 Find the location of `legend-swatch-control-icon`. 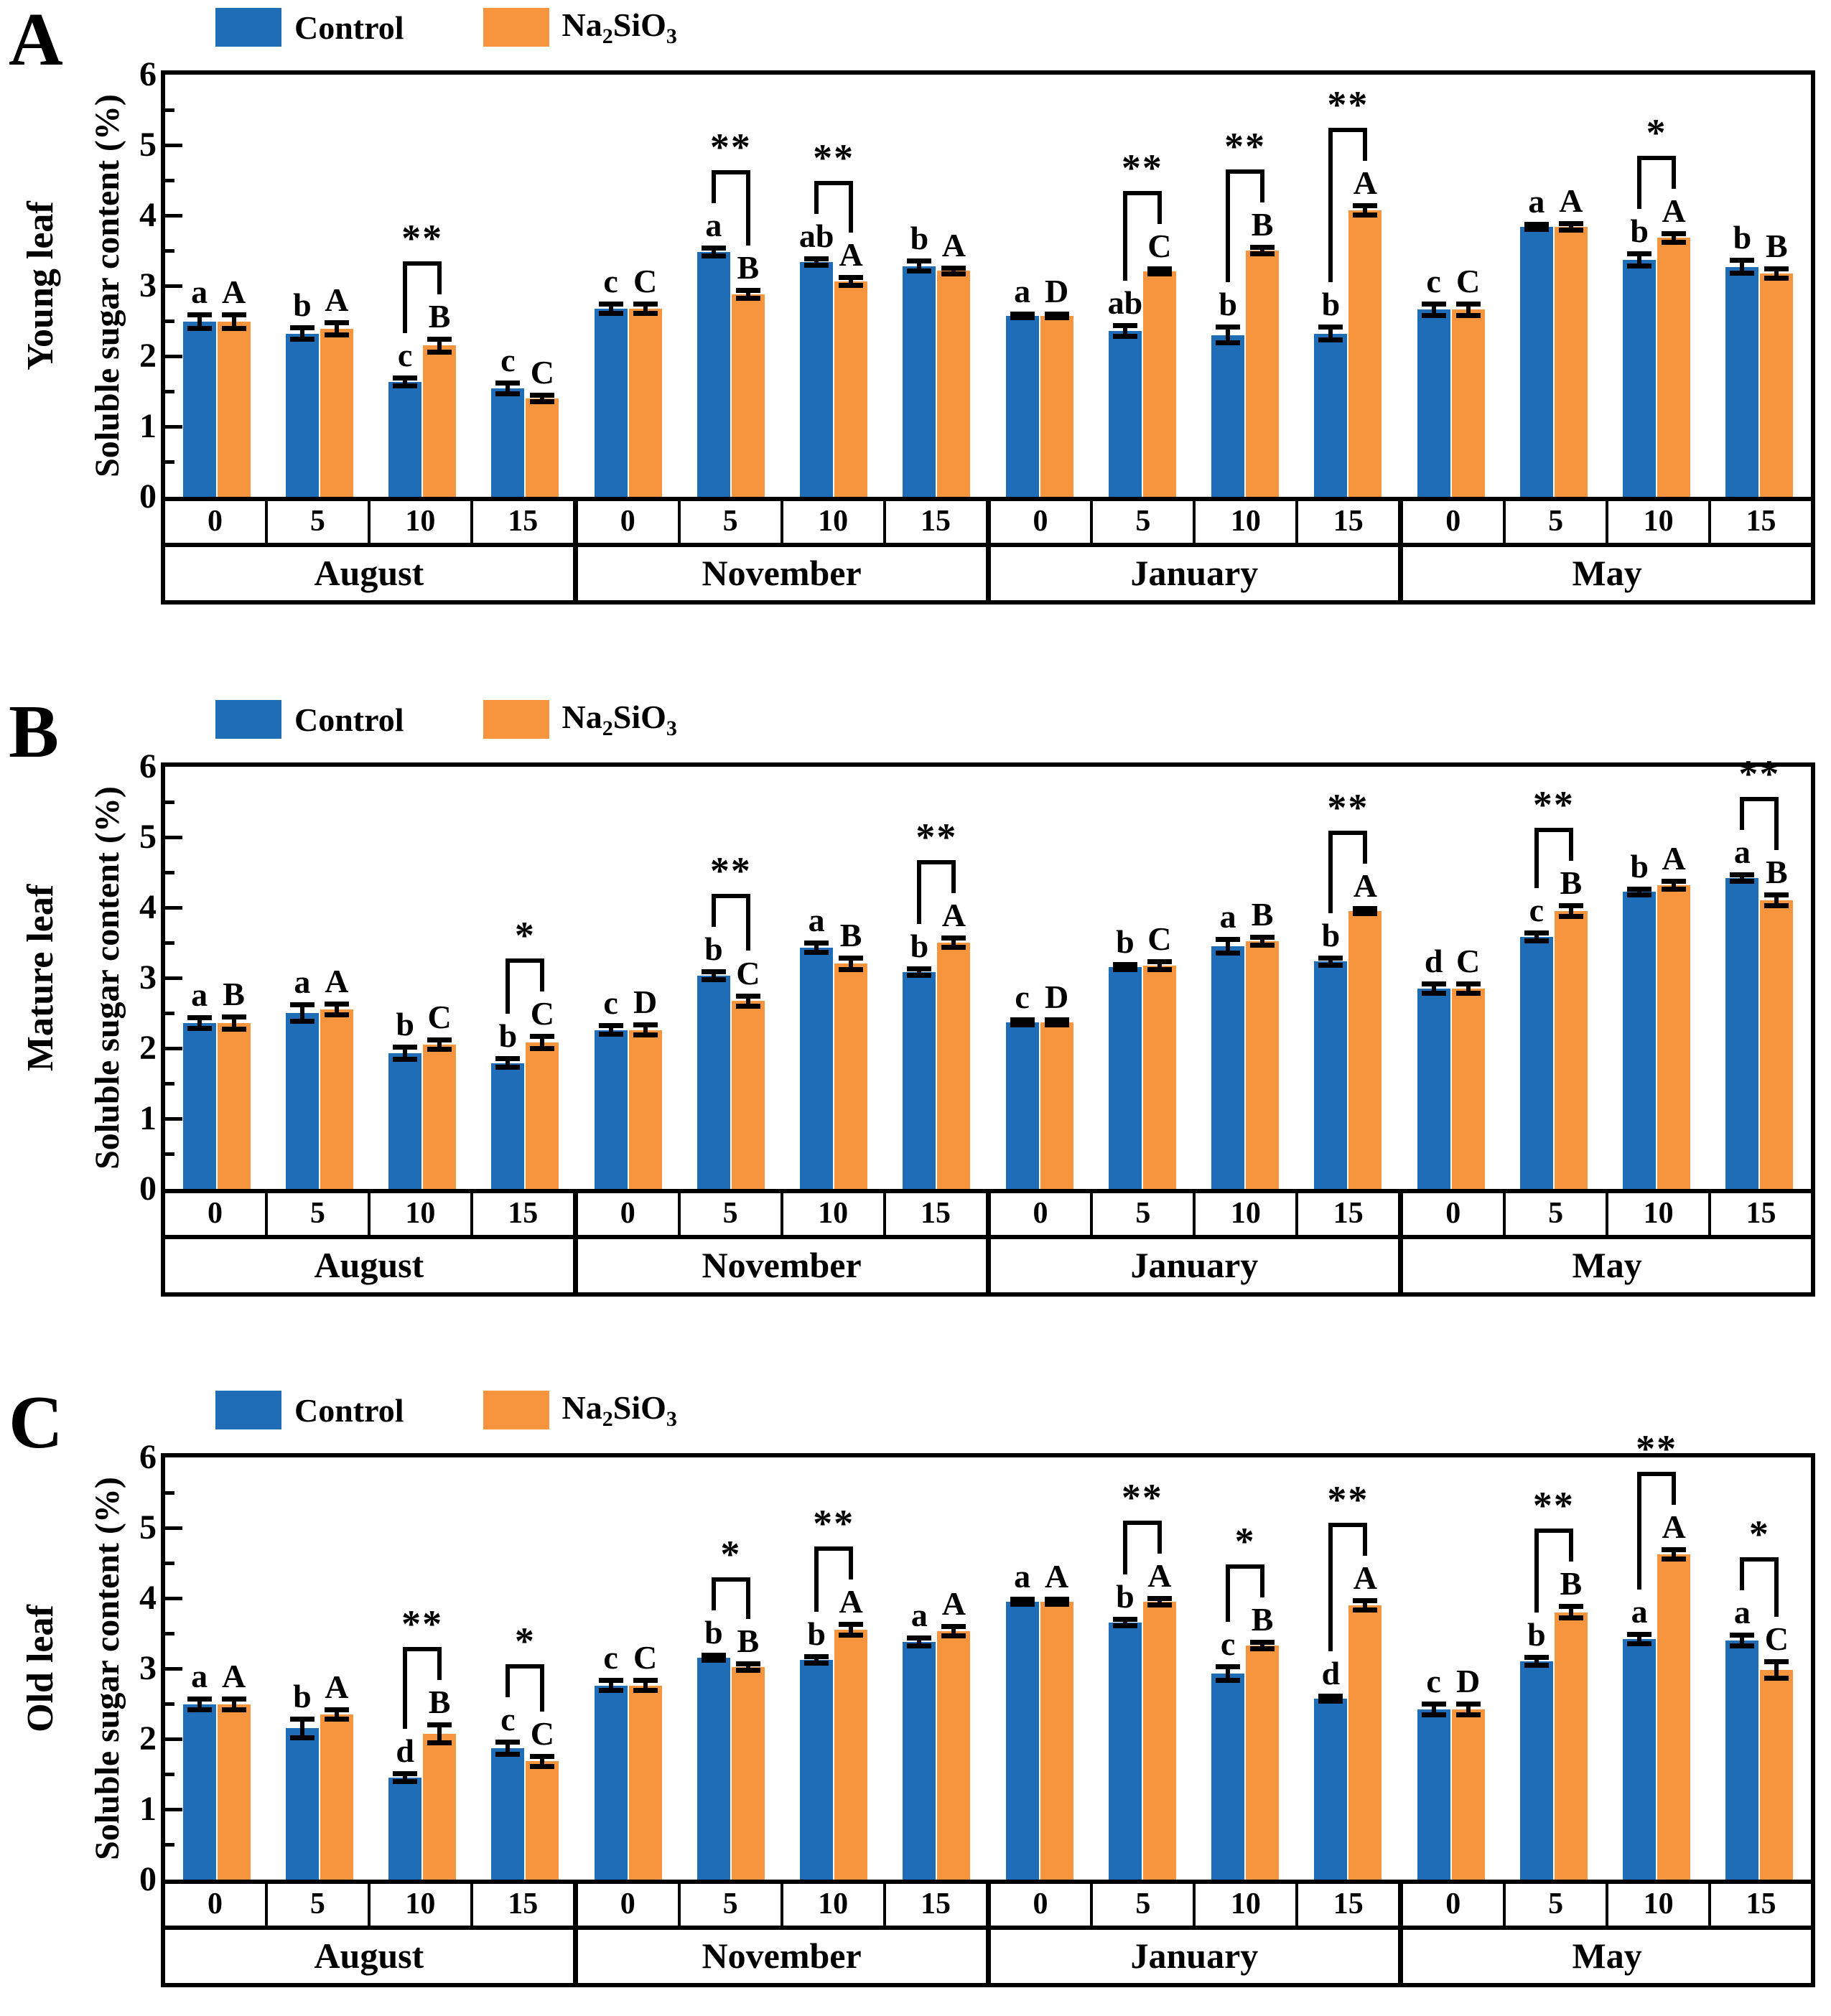

legend-swatch-control-icon is located at coordinates (248, 1410).